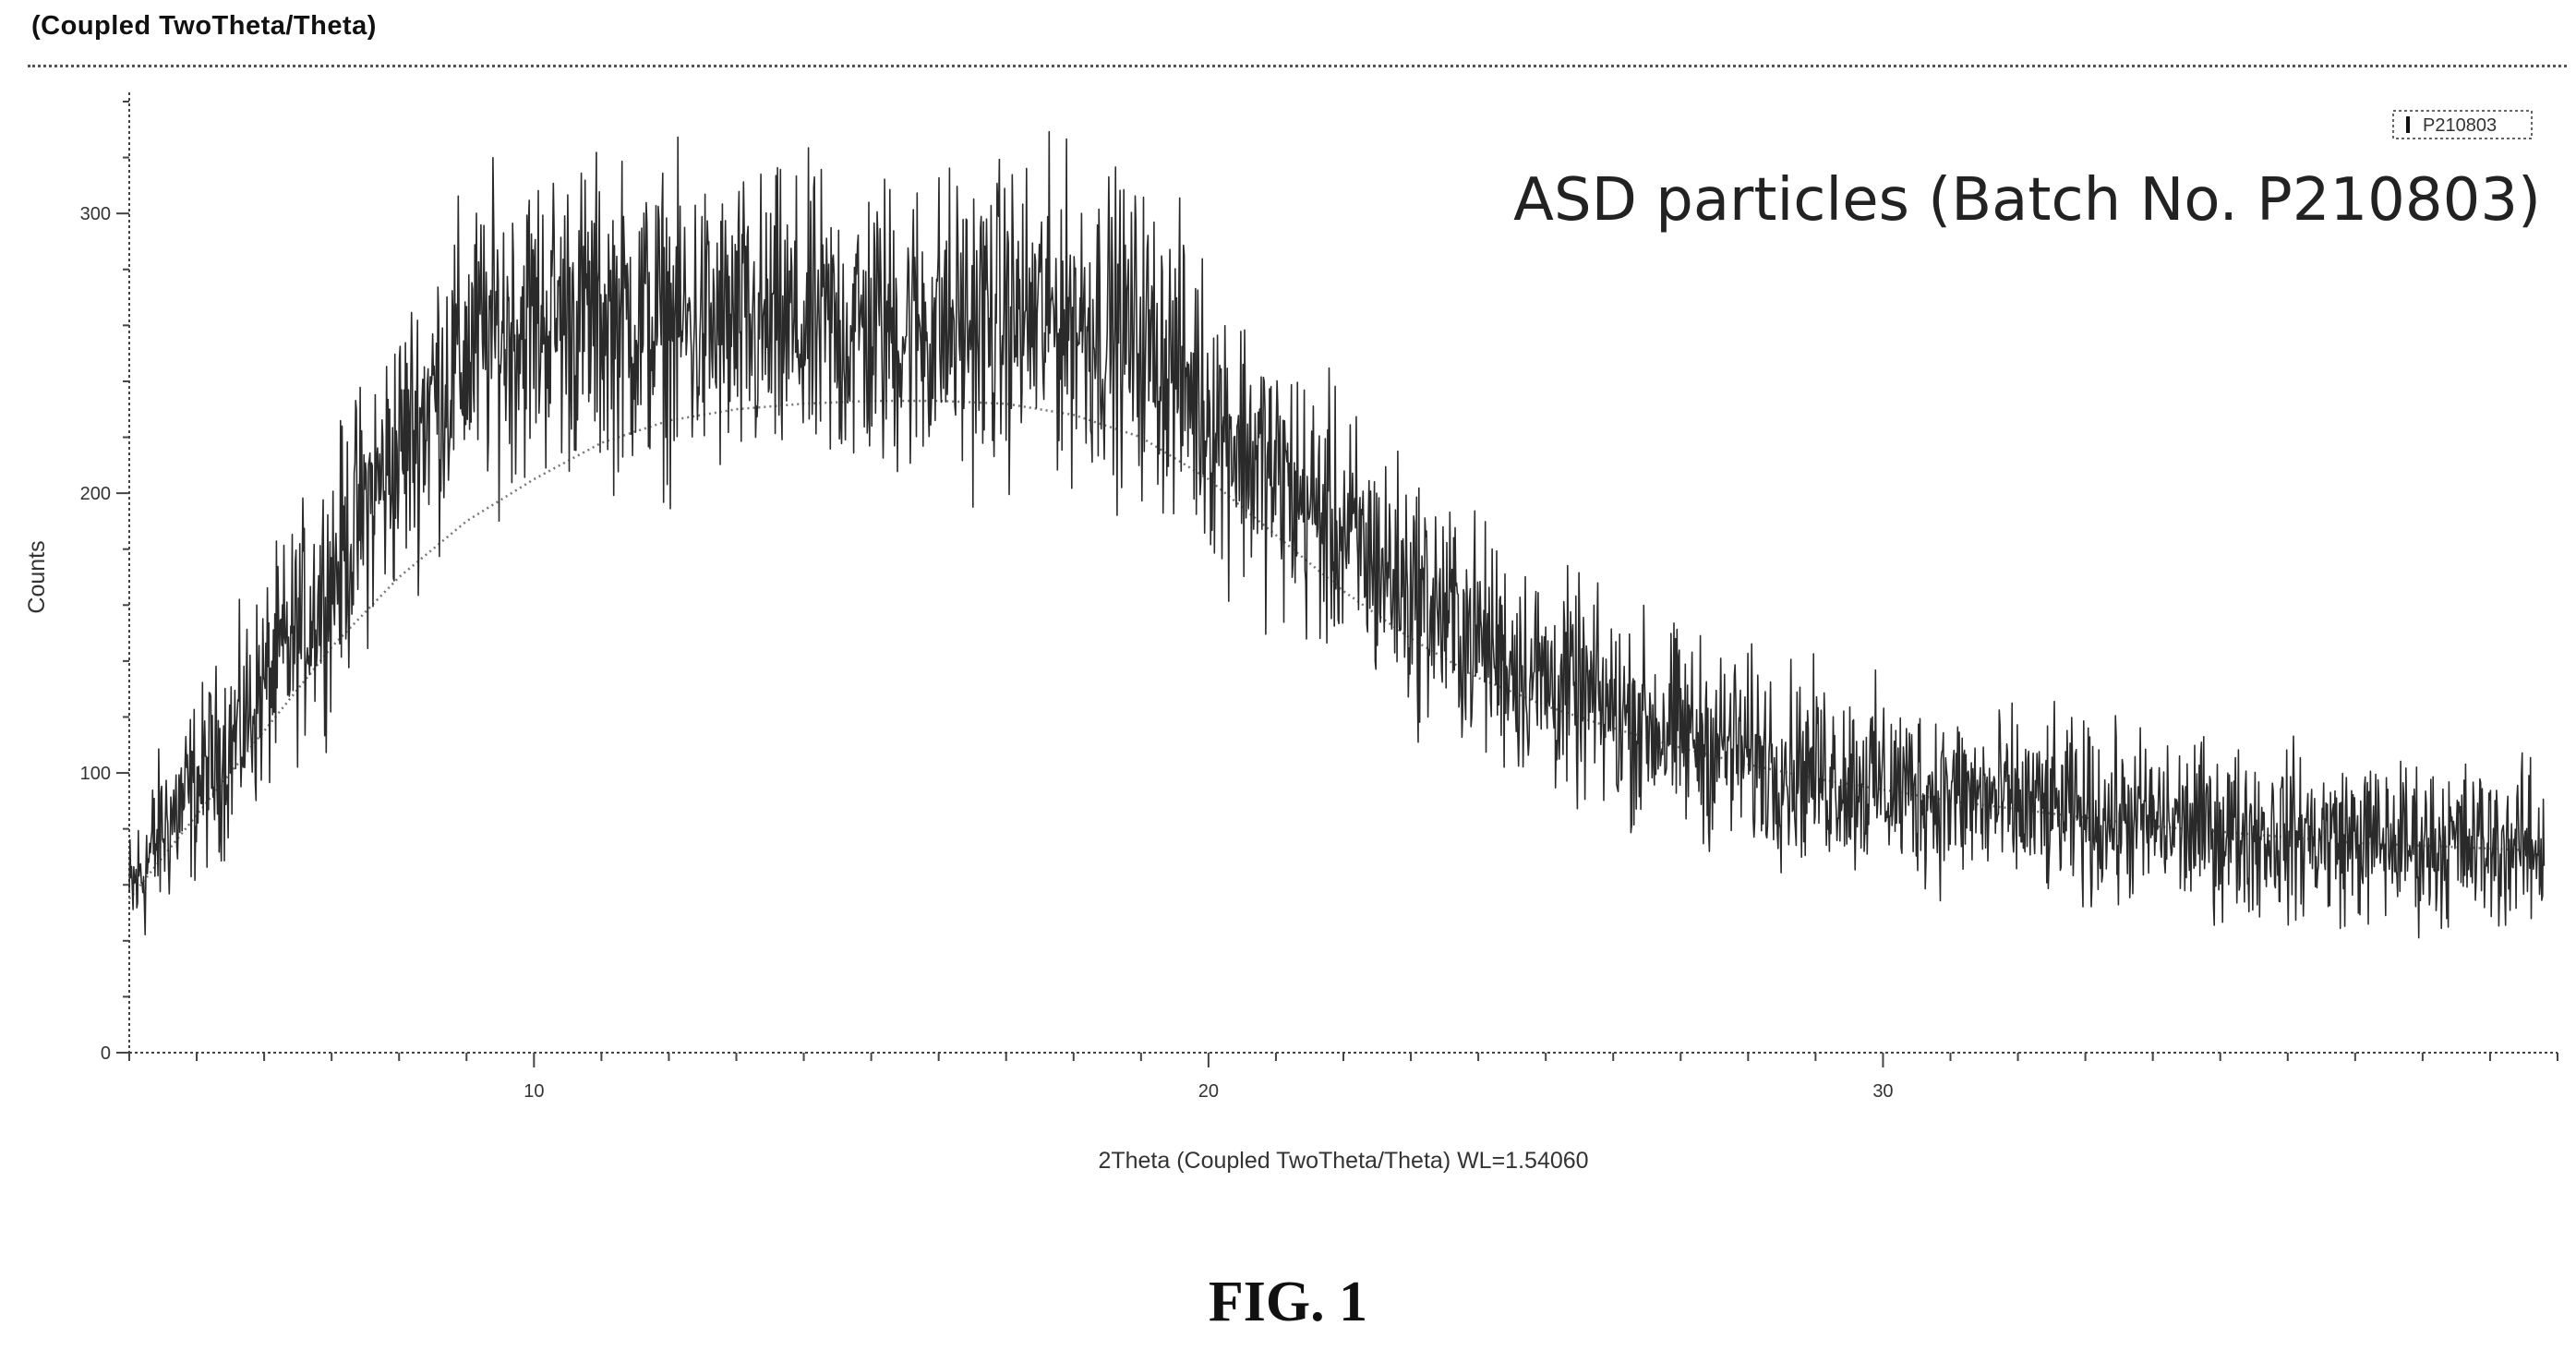  Describe the element at coordinates (1297, 66) in the screenshot. I see `header-divider` at that location.